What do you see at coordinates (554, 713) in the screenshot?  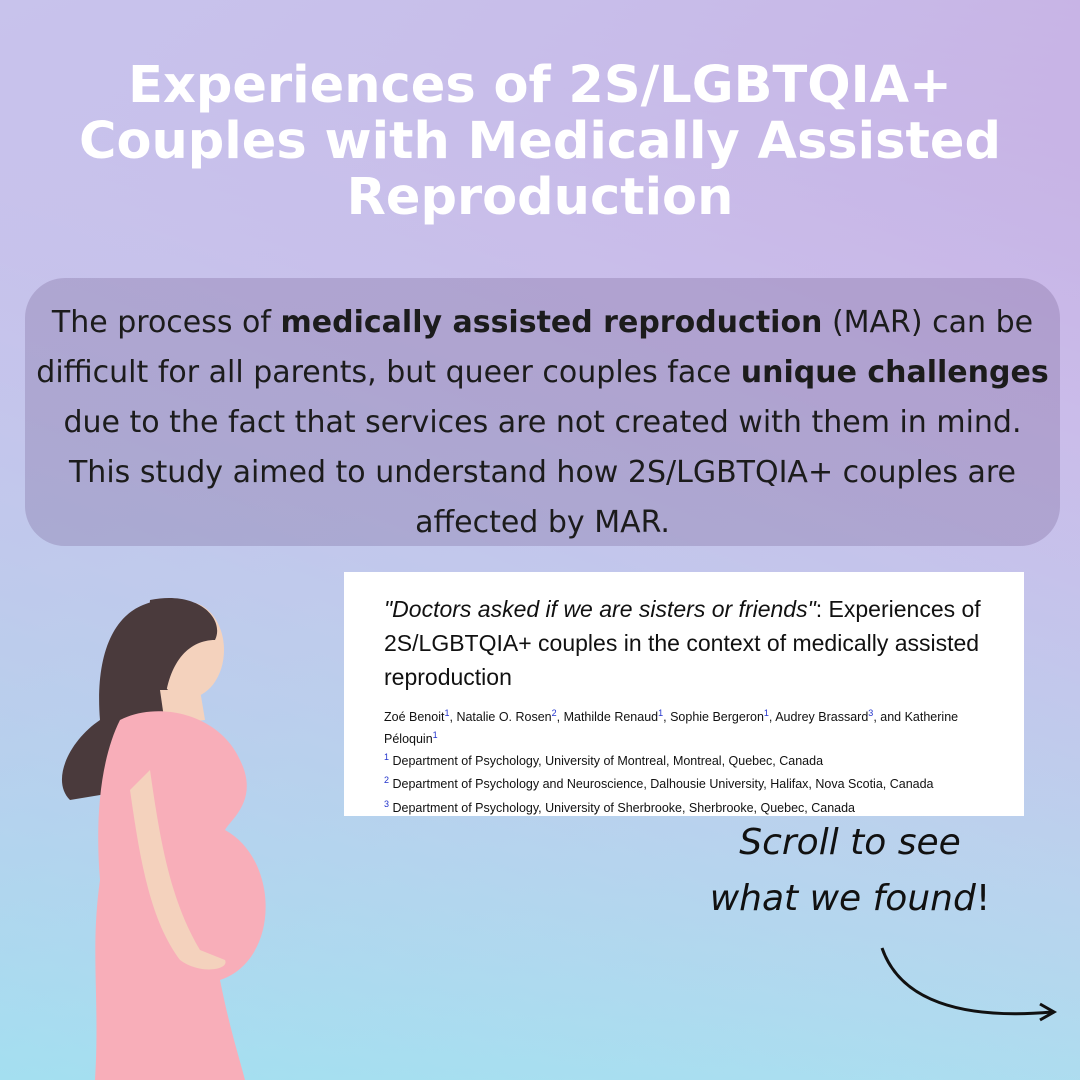 I see `author-affiliation: 2` at bounding box center [554, 713].